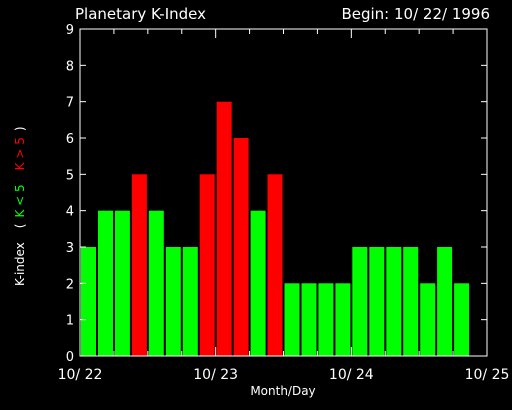 This screenshot has width=512, height=410. Describe the element at coordinates (415, 14) in the screenshot. I see `begin-date-label: Begin: 10/ 22/ 1996` at that location.